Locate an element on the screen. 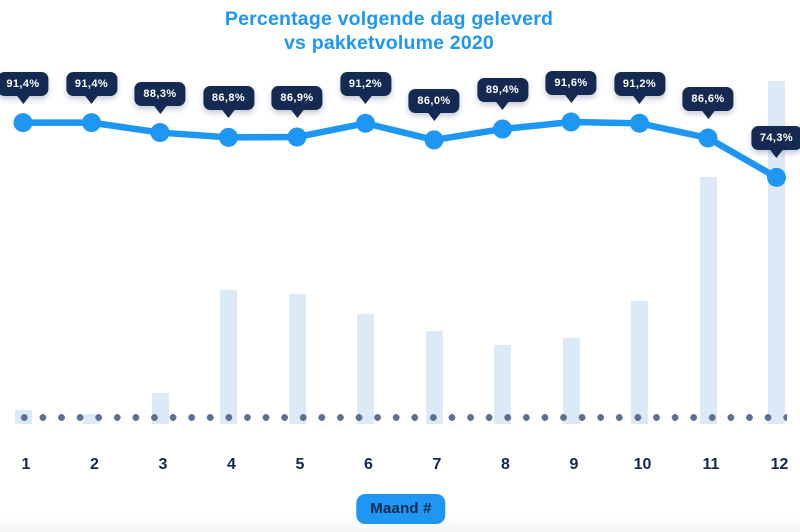 The height and width of the screenshot is (532, 800). x-axis-label-1: 1 is located at coordinates (26, 464).